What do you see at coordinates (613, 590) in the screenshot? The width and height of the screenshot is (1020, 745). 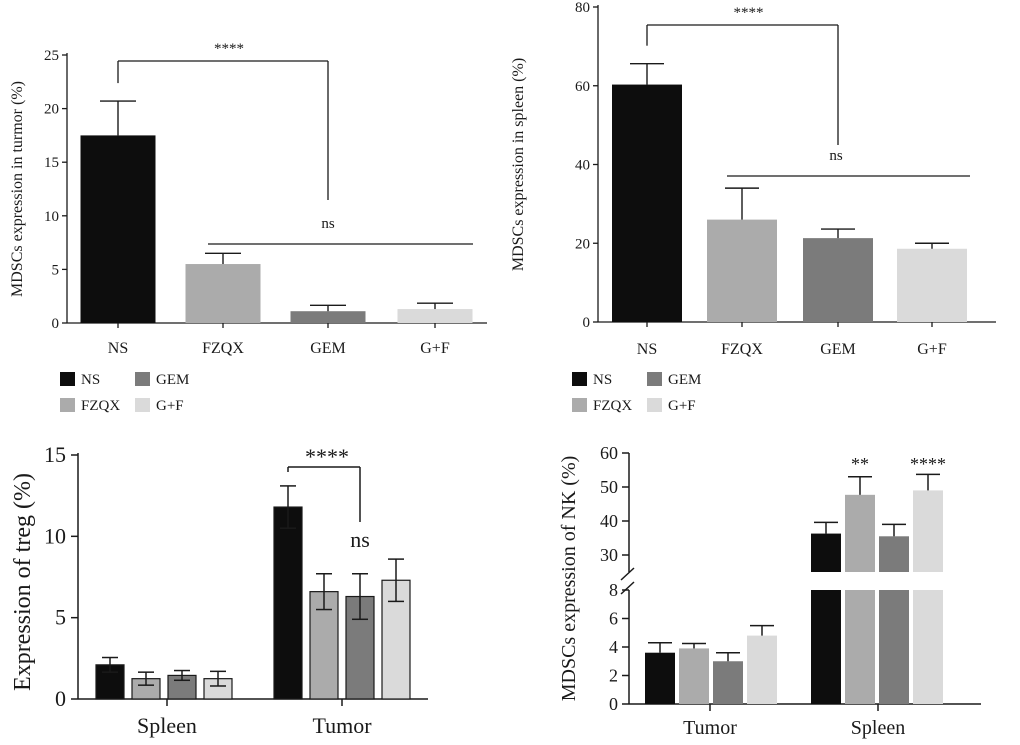 I see `y-tick-label: 8` at bounding box center [613, 590].